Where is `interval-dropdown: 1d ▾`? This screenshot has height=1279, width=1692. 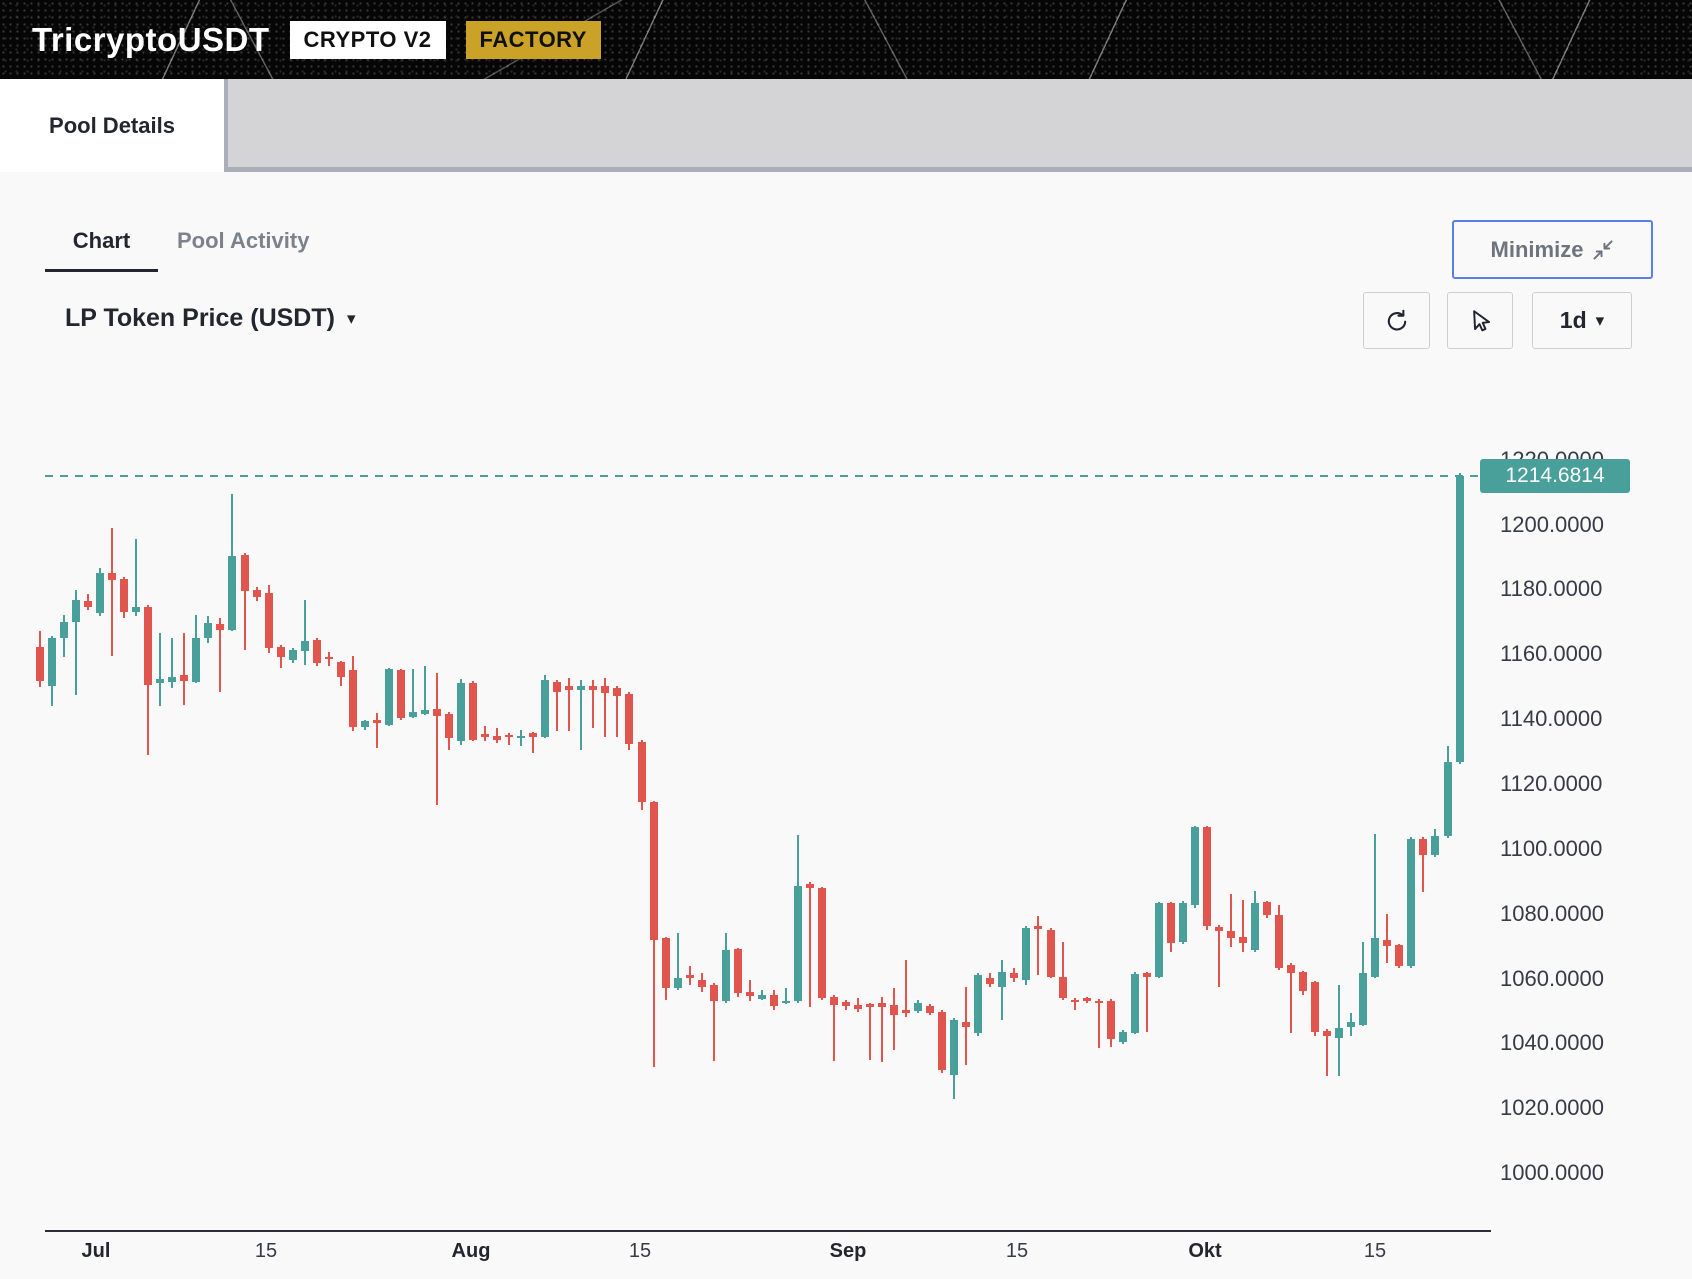
interval-dropdown: 1d ▾ is located at coordinates (1582, 320).